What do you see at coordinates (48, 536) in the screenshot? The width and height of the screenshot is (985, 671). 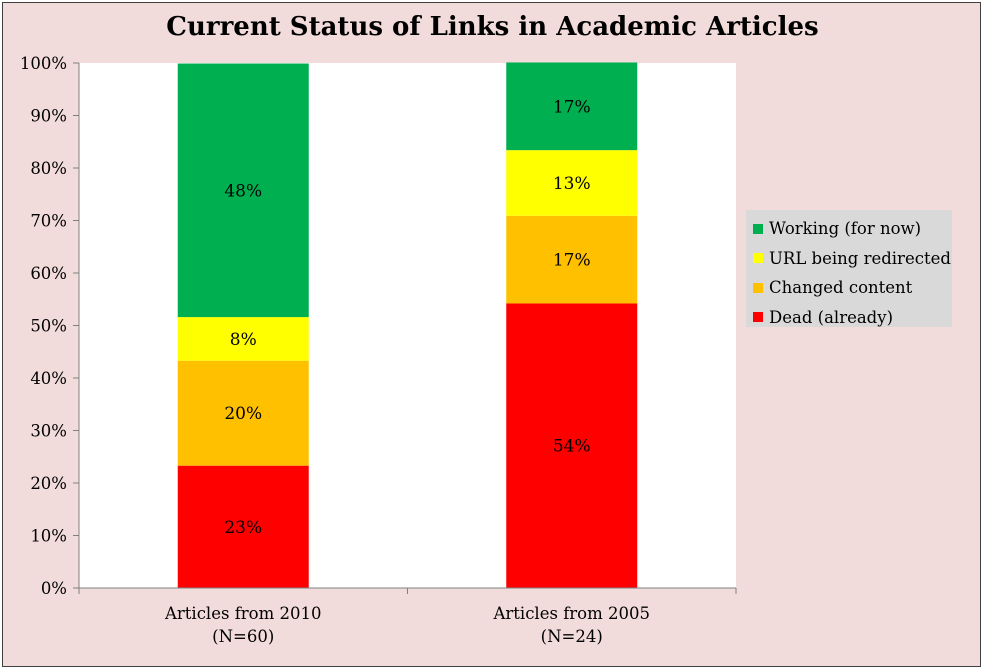 I see `y-tick-label: 10%` at bounding box center [48, 536].